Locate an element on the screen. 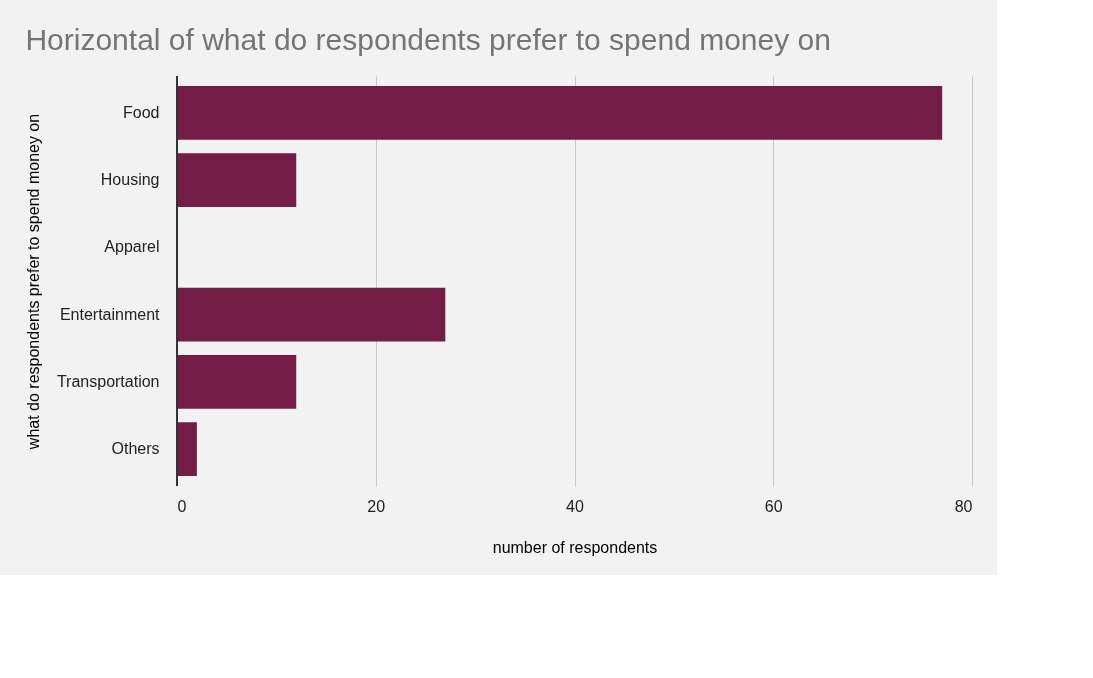 This screenshot has height=678, width=1093. x-tick-label: 60 is located at coordinates (773, 506).